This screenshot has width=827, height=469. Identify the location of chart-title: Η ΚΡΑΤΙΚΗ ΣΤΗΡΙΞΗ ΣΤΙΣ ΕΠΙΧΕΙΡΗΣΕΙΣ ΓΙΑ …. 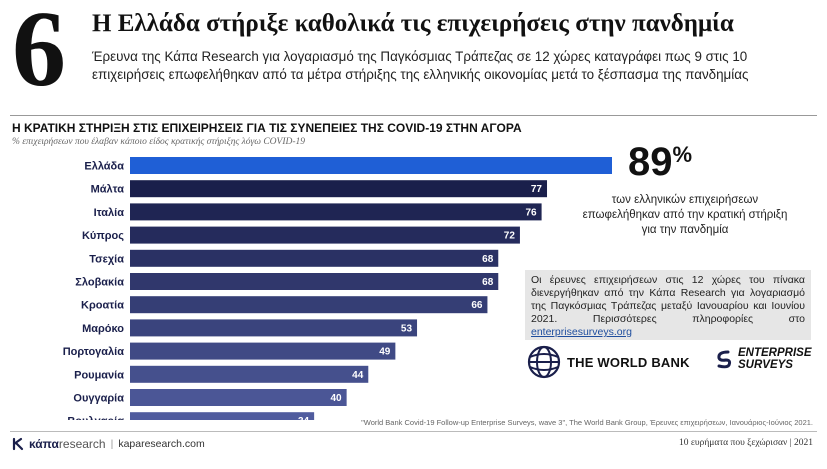
(267, 128).